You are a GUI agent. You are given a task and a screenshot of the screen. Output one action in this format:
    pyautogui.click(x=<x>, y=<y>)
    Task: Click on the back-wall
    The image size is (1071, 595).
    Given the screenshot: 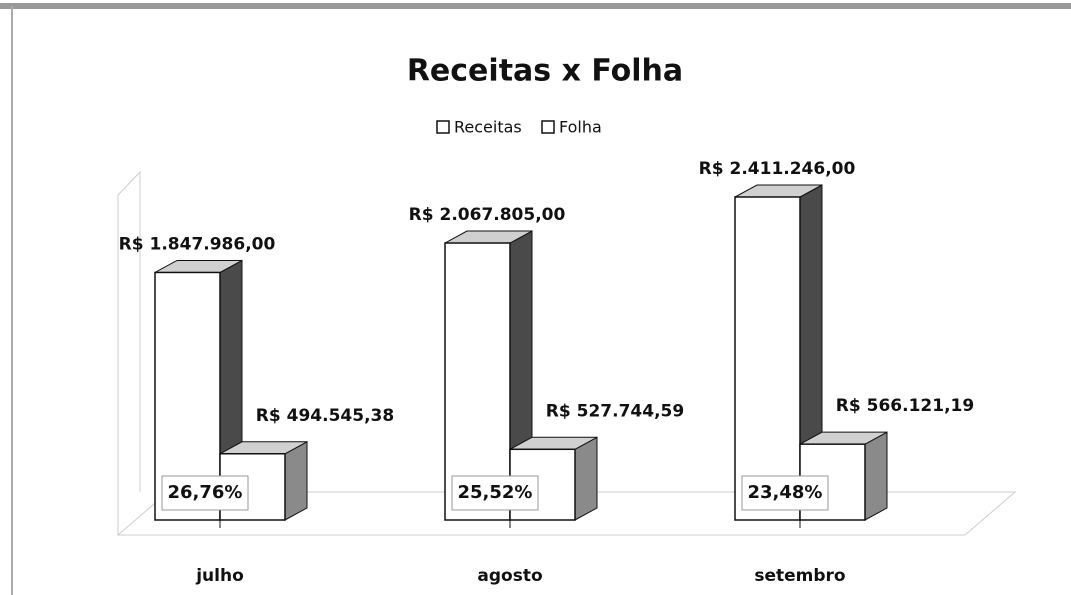 What is the action you would take?
    pyautogui.click(x=129, y=352)
    